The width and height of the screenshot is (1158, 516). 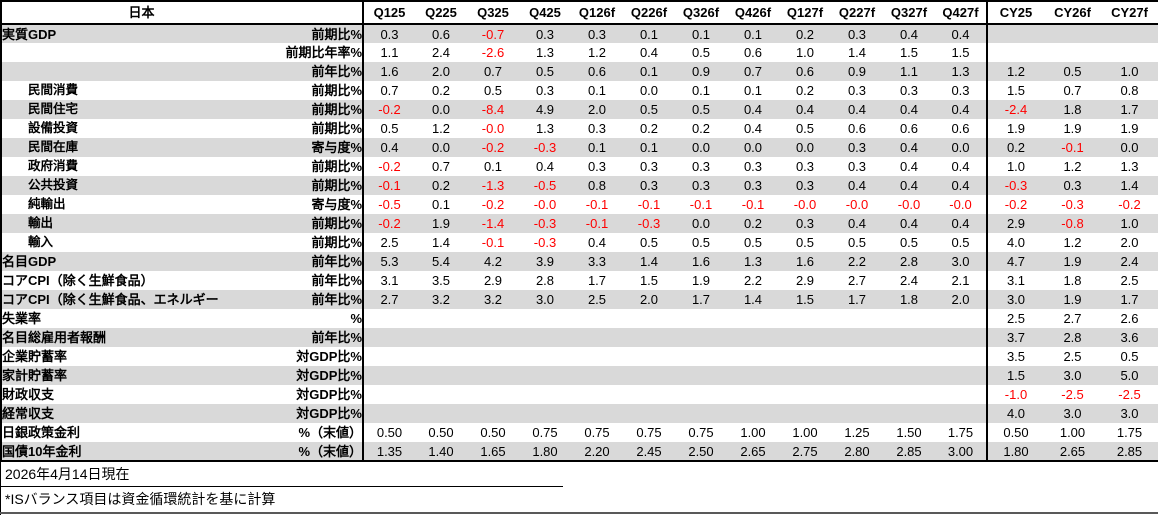 What do you see at coordinates (389, 52) in the screenshot?
I see `quarter-value-cell: 1.1` at bounding box center [389, 52].